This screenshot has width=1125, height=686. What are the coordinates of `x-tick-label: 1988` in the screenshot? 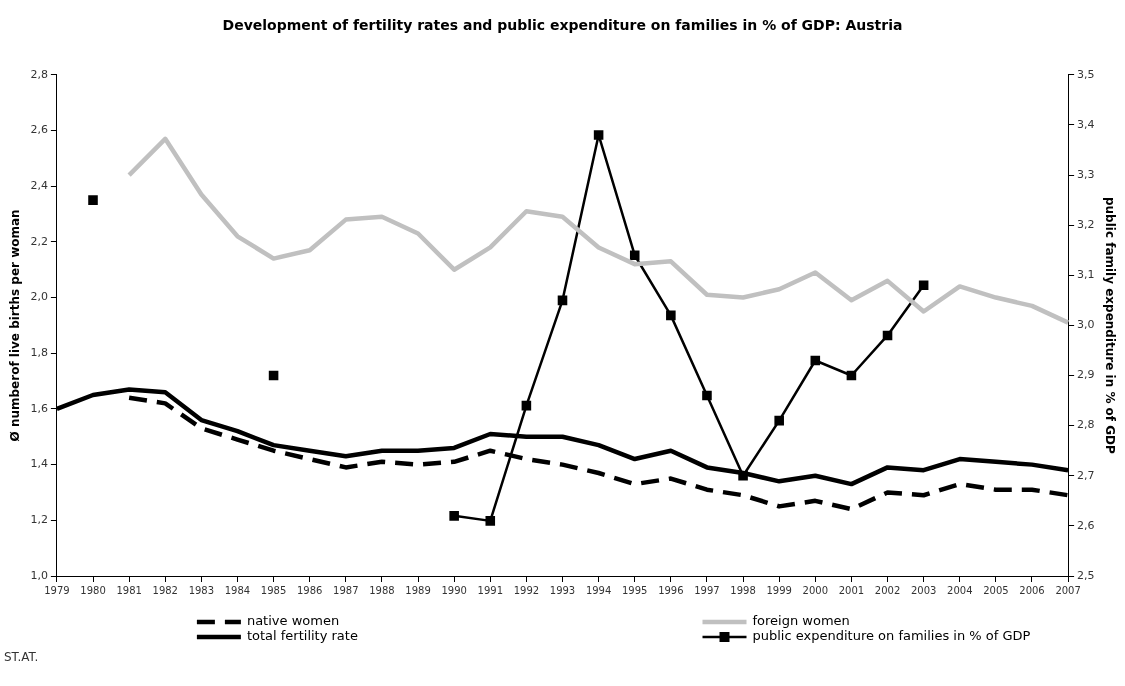 It's located at (382, 590).